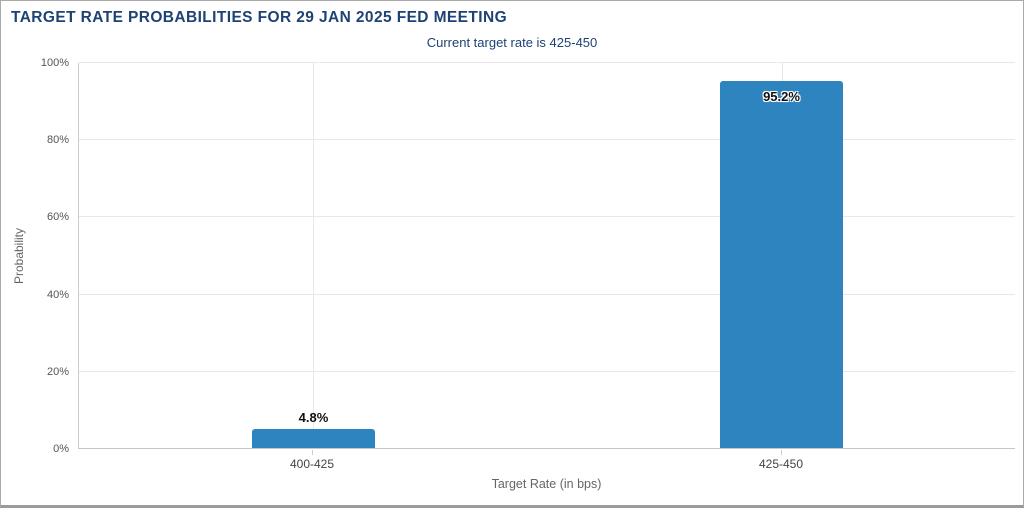 This screenshot has height=512, width=1024. I want to click on y-tick-label: 40%, so click(57, 294).